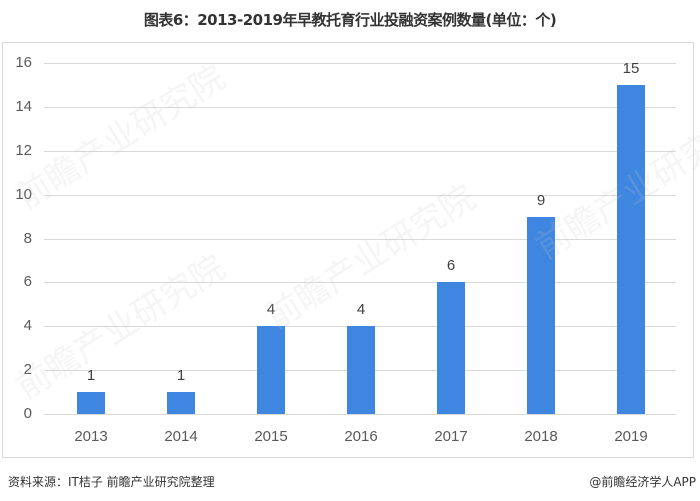 Image resolution: width=700 pixels, height=501 pixels. I want to click on x-tick-label: 2014, so click(181, 436).